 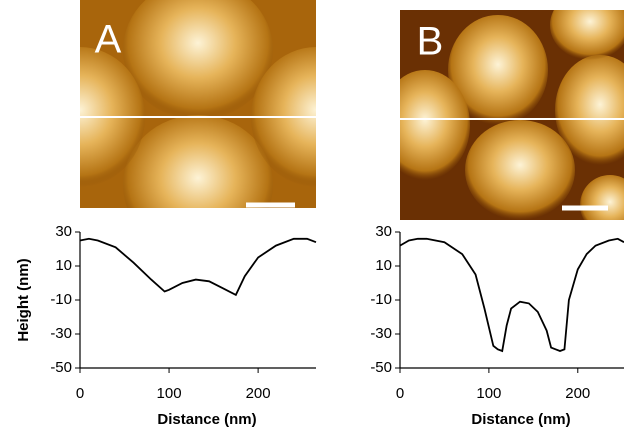 What do you see at coordinates (430, 42) in the screenshot?
I see `panel-label: B` at bounding box center [430, 42].